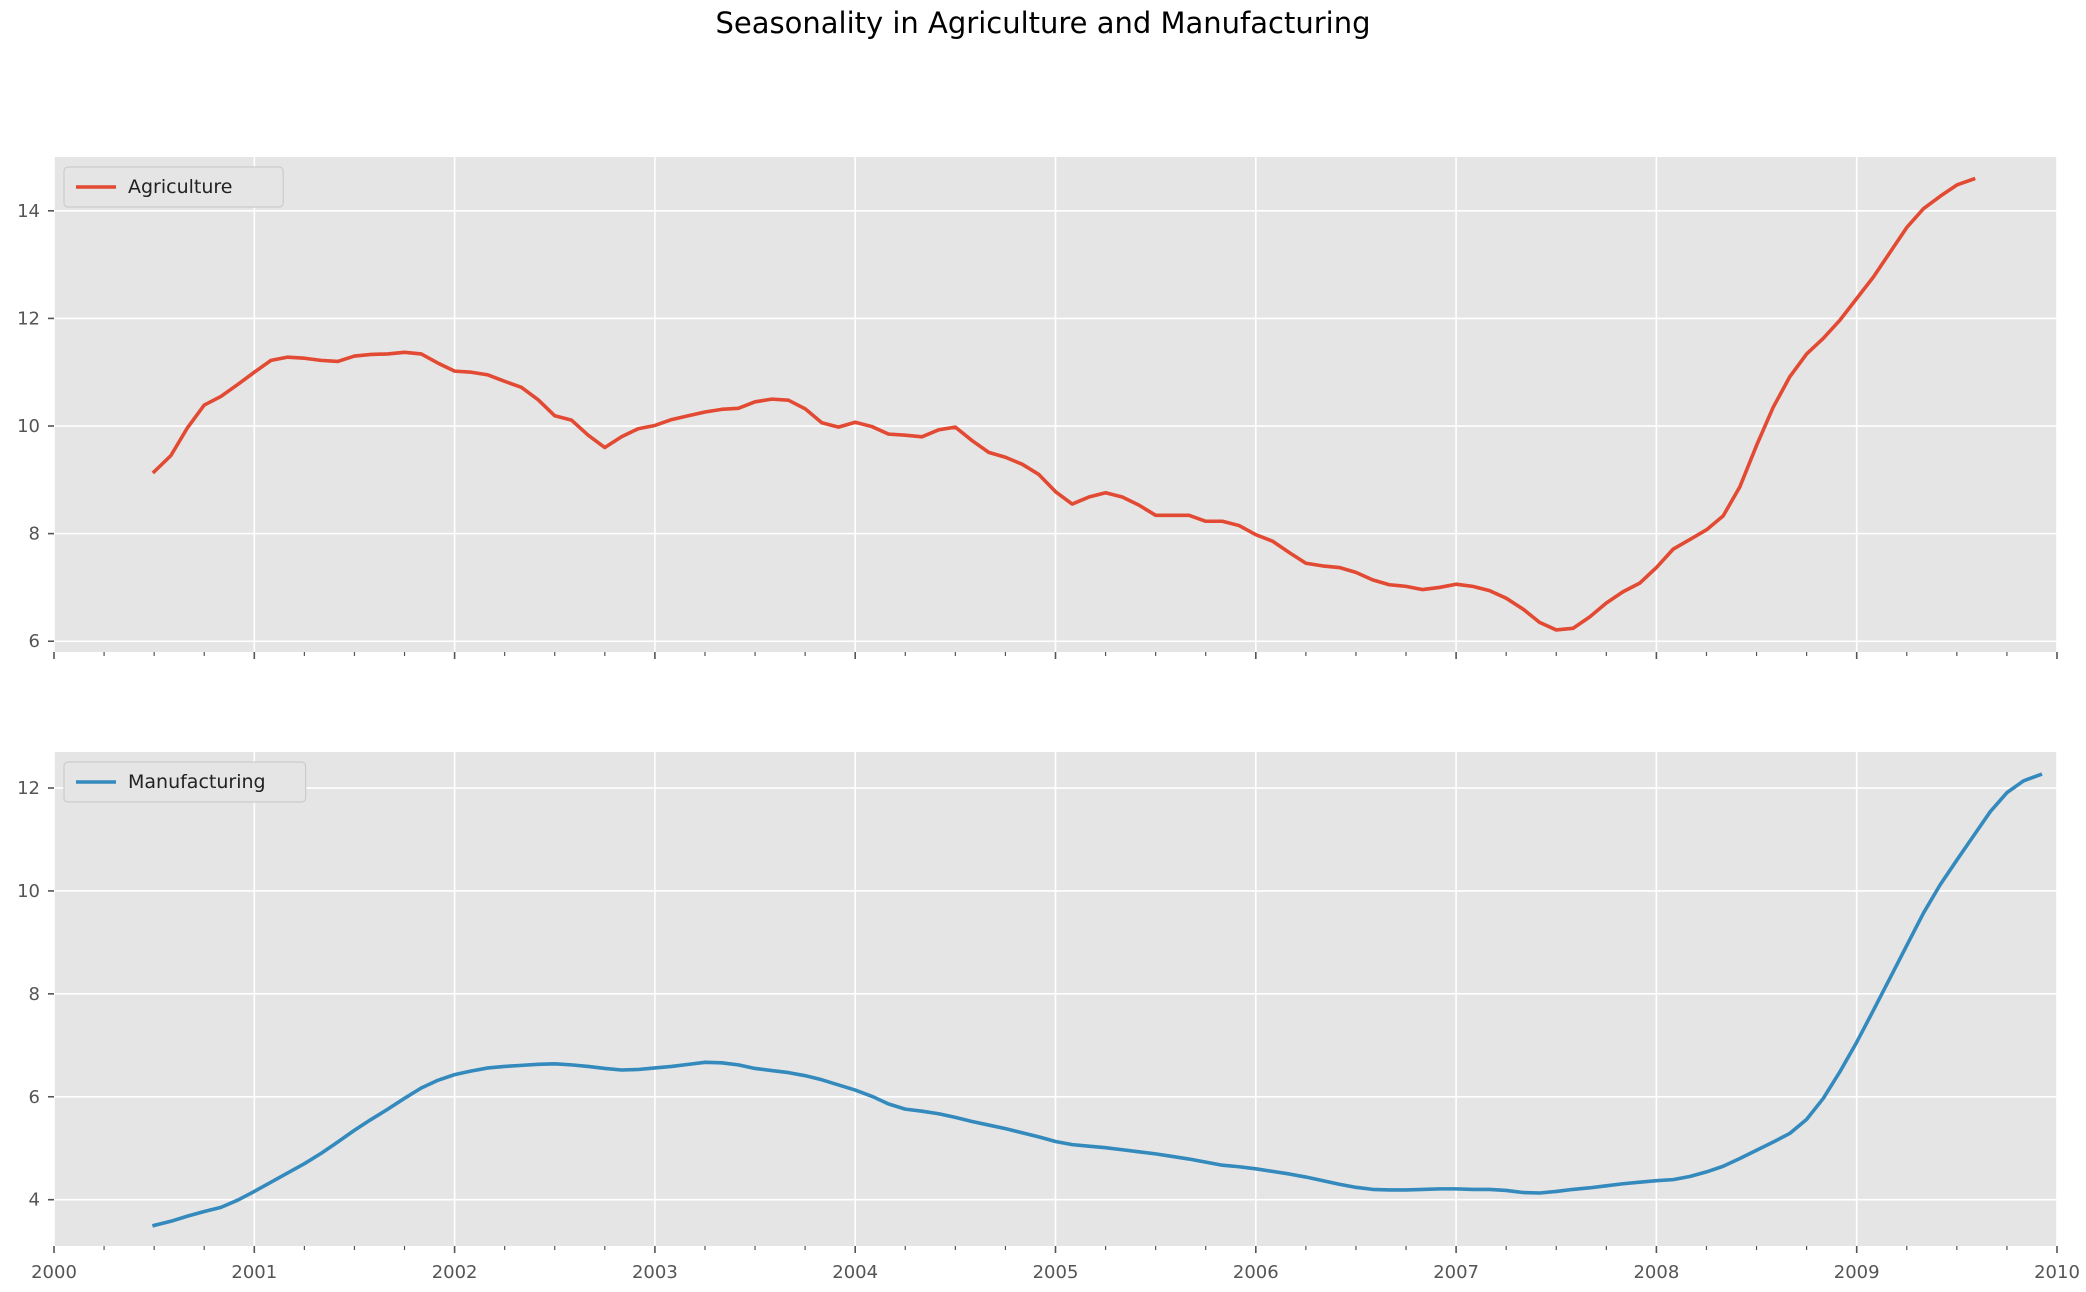 The image size is (2086, 1292). I want to click on x-tick-label: 2005, so click(1056, 1272).